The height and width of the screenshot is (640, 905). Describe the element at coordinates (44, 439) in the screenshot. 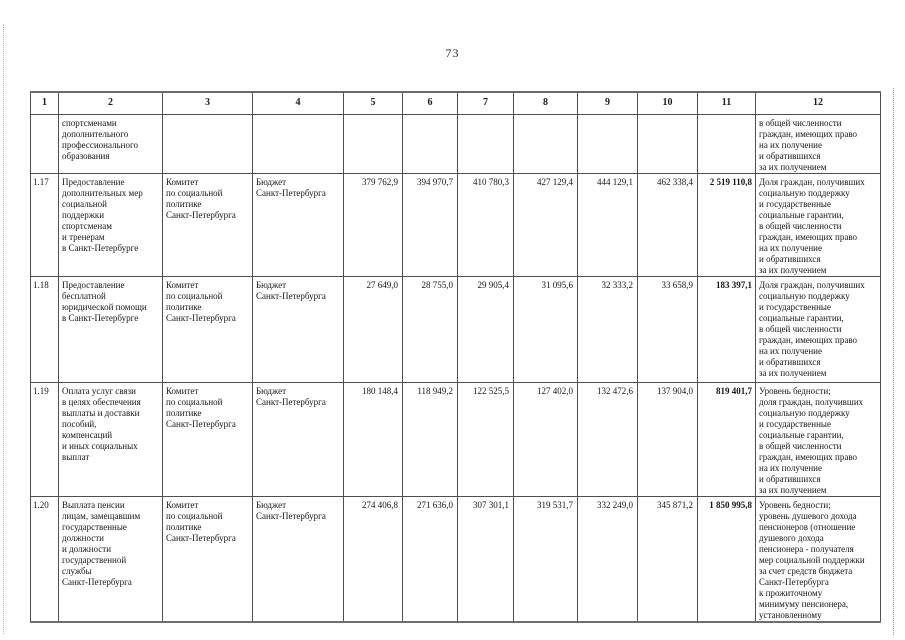

I see `row-number-cell: 1.19` at that location.